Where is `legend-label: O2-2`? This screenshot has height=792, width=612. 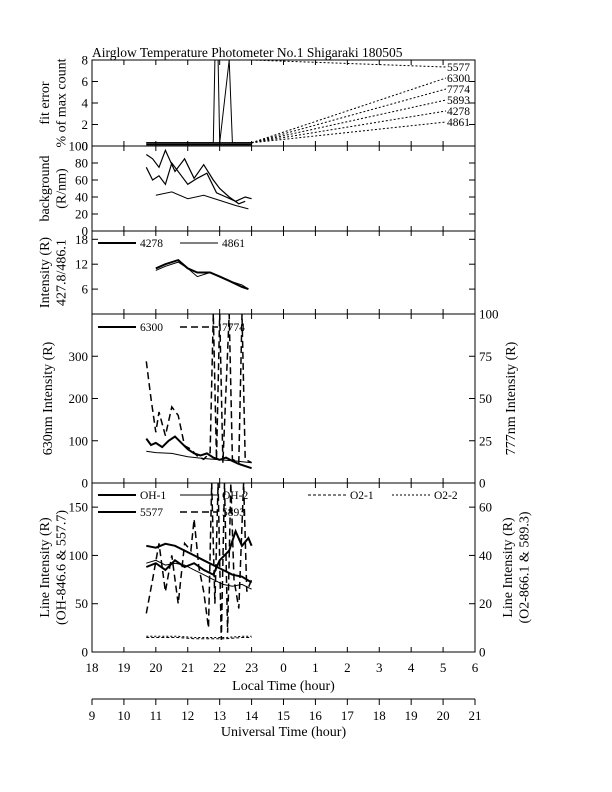
legend-label: O2-2 is located at coordinates (446, 496).